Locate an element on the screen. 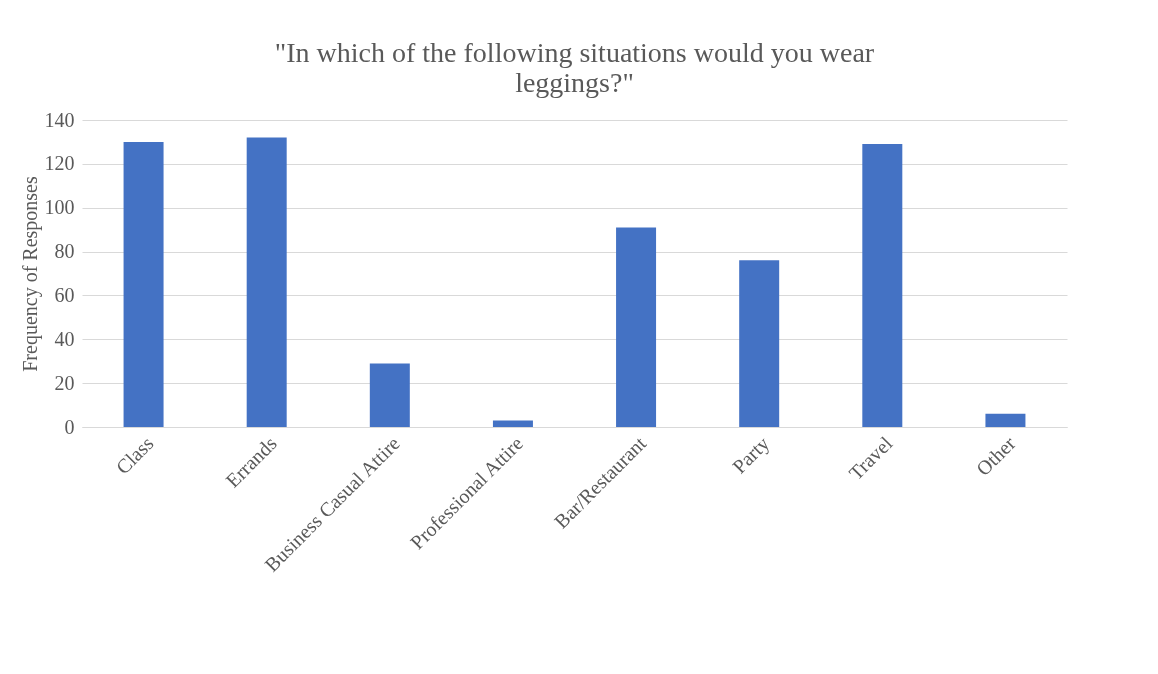 This screenshot has height=674, width=1158. y-axis-title: Frequency of Responses is located at coordinates (30, 274).